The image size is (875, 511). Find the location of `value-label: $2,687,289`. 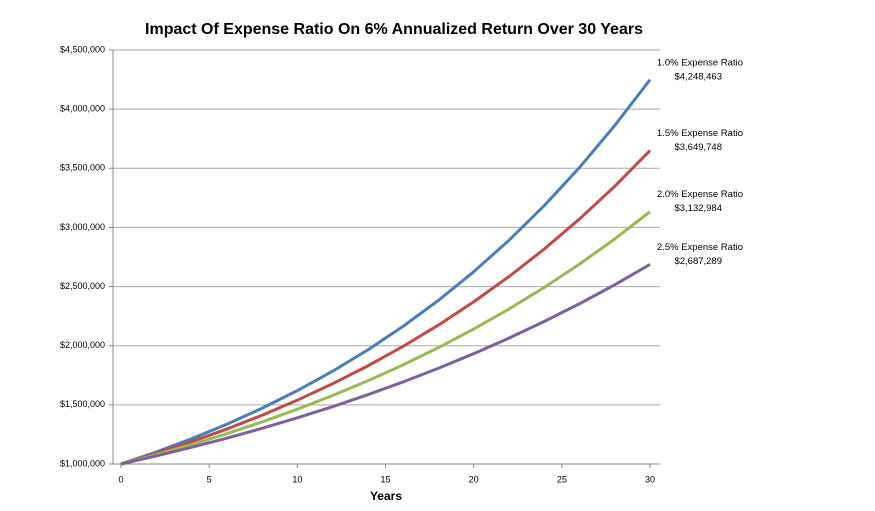

value-label: $2,687,289 is located at coordinates (698, 261).